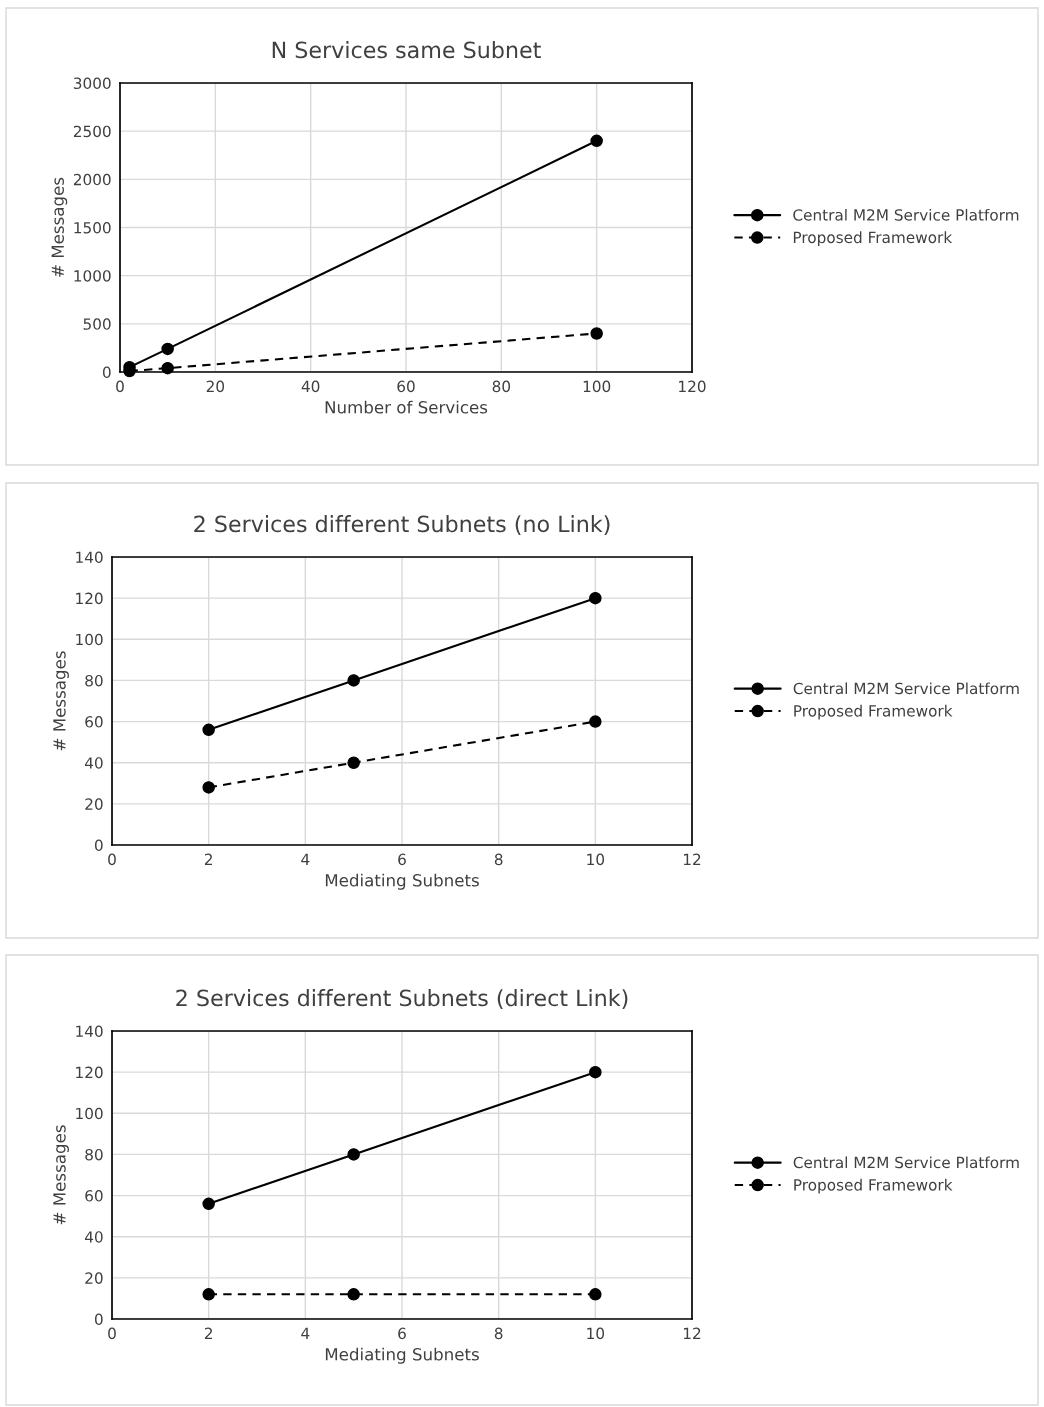  I want to click on x-tick-label: 20, so click(215, 386).